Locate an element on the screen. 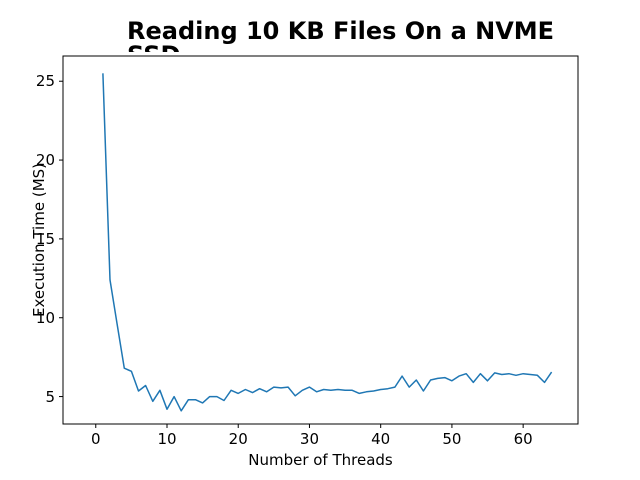  x-tick-label: 40 is located at coordinates (381, 439).